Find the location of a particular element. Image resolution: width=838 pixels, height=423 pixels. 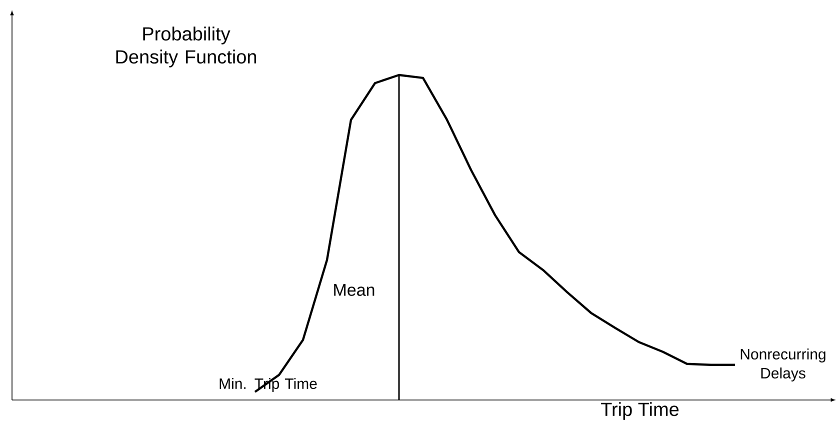

x-axis-title: Trip Time is located at coordinates (640, 411).